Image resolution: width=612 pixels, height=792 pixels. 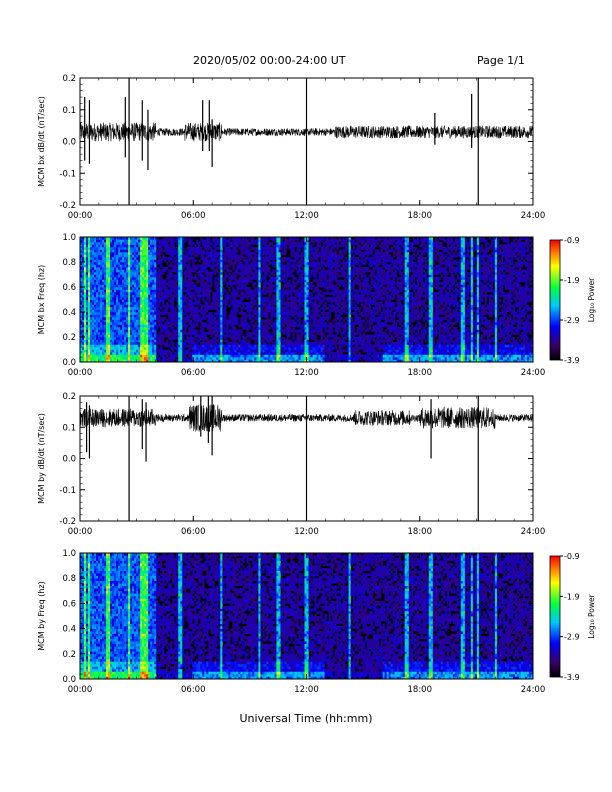 I want to click on bx_freq-heatmap, so click(x=307, y=300).